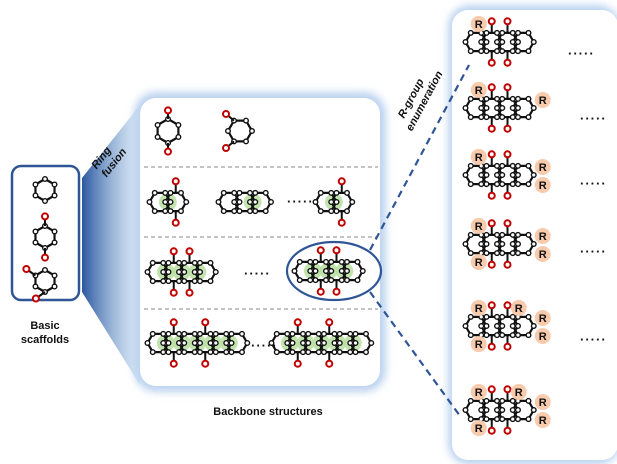  I want to click on ellipsis-rgroup-4: ·····, so click(593, 251).